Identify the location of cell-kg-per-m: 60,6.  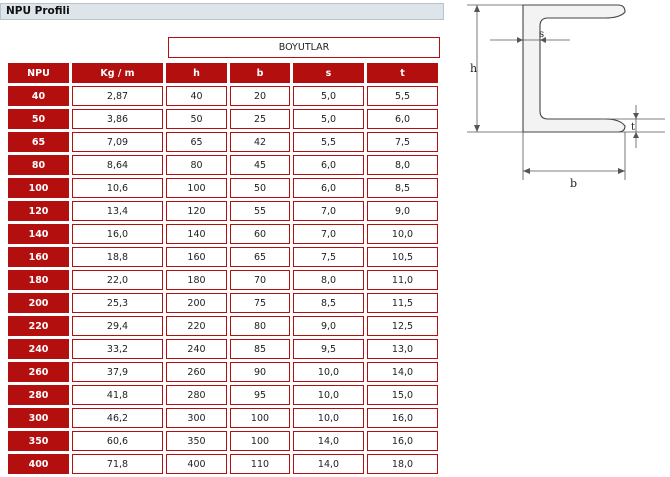
(117, 441).